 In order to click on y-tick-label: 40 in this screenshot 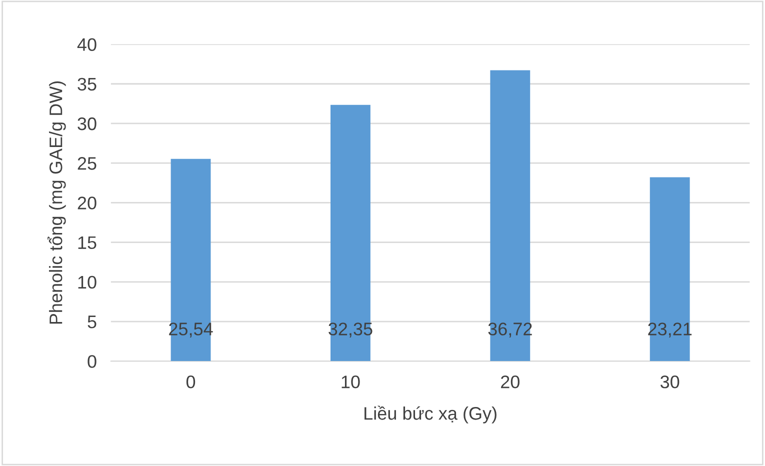, I will do `click(86, 44)`.